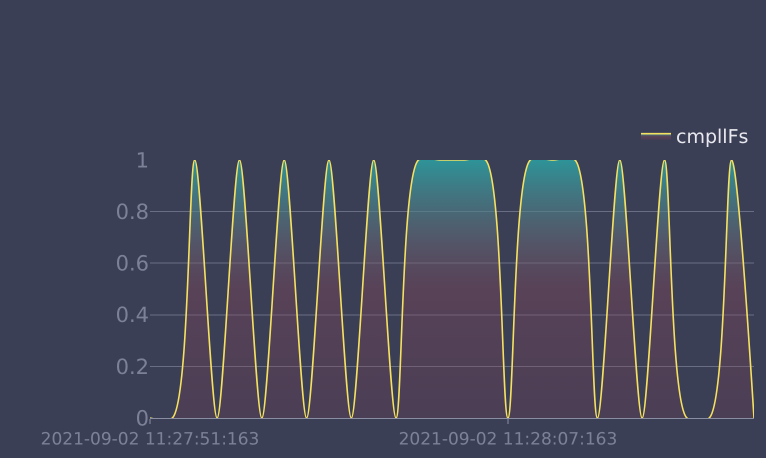  Describe the element at coordinates (132, 315) in the screenshot. I see `y-tick-label: 0.4` at that location.